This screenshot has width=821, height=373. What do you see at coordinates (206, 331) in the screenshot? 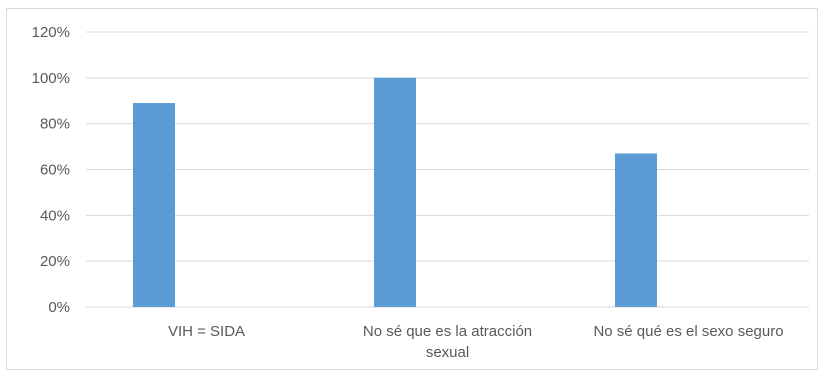
I see `x-tick-label: VIH = SIDA` at bounding box center [206, 331].